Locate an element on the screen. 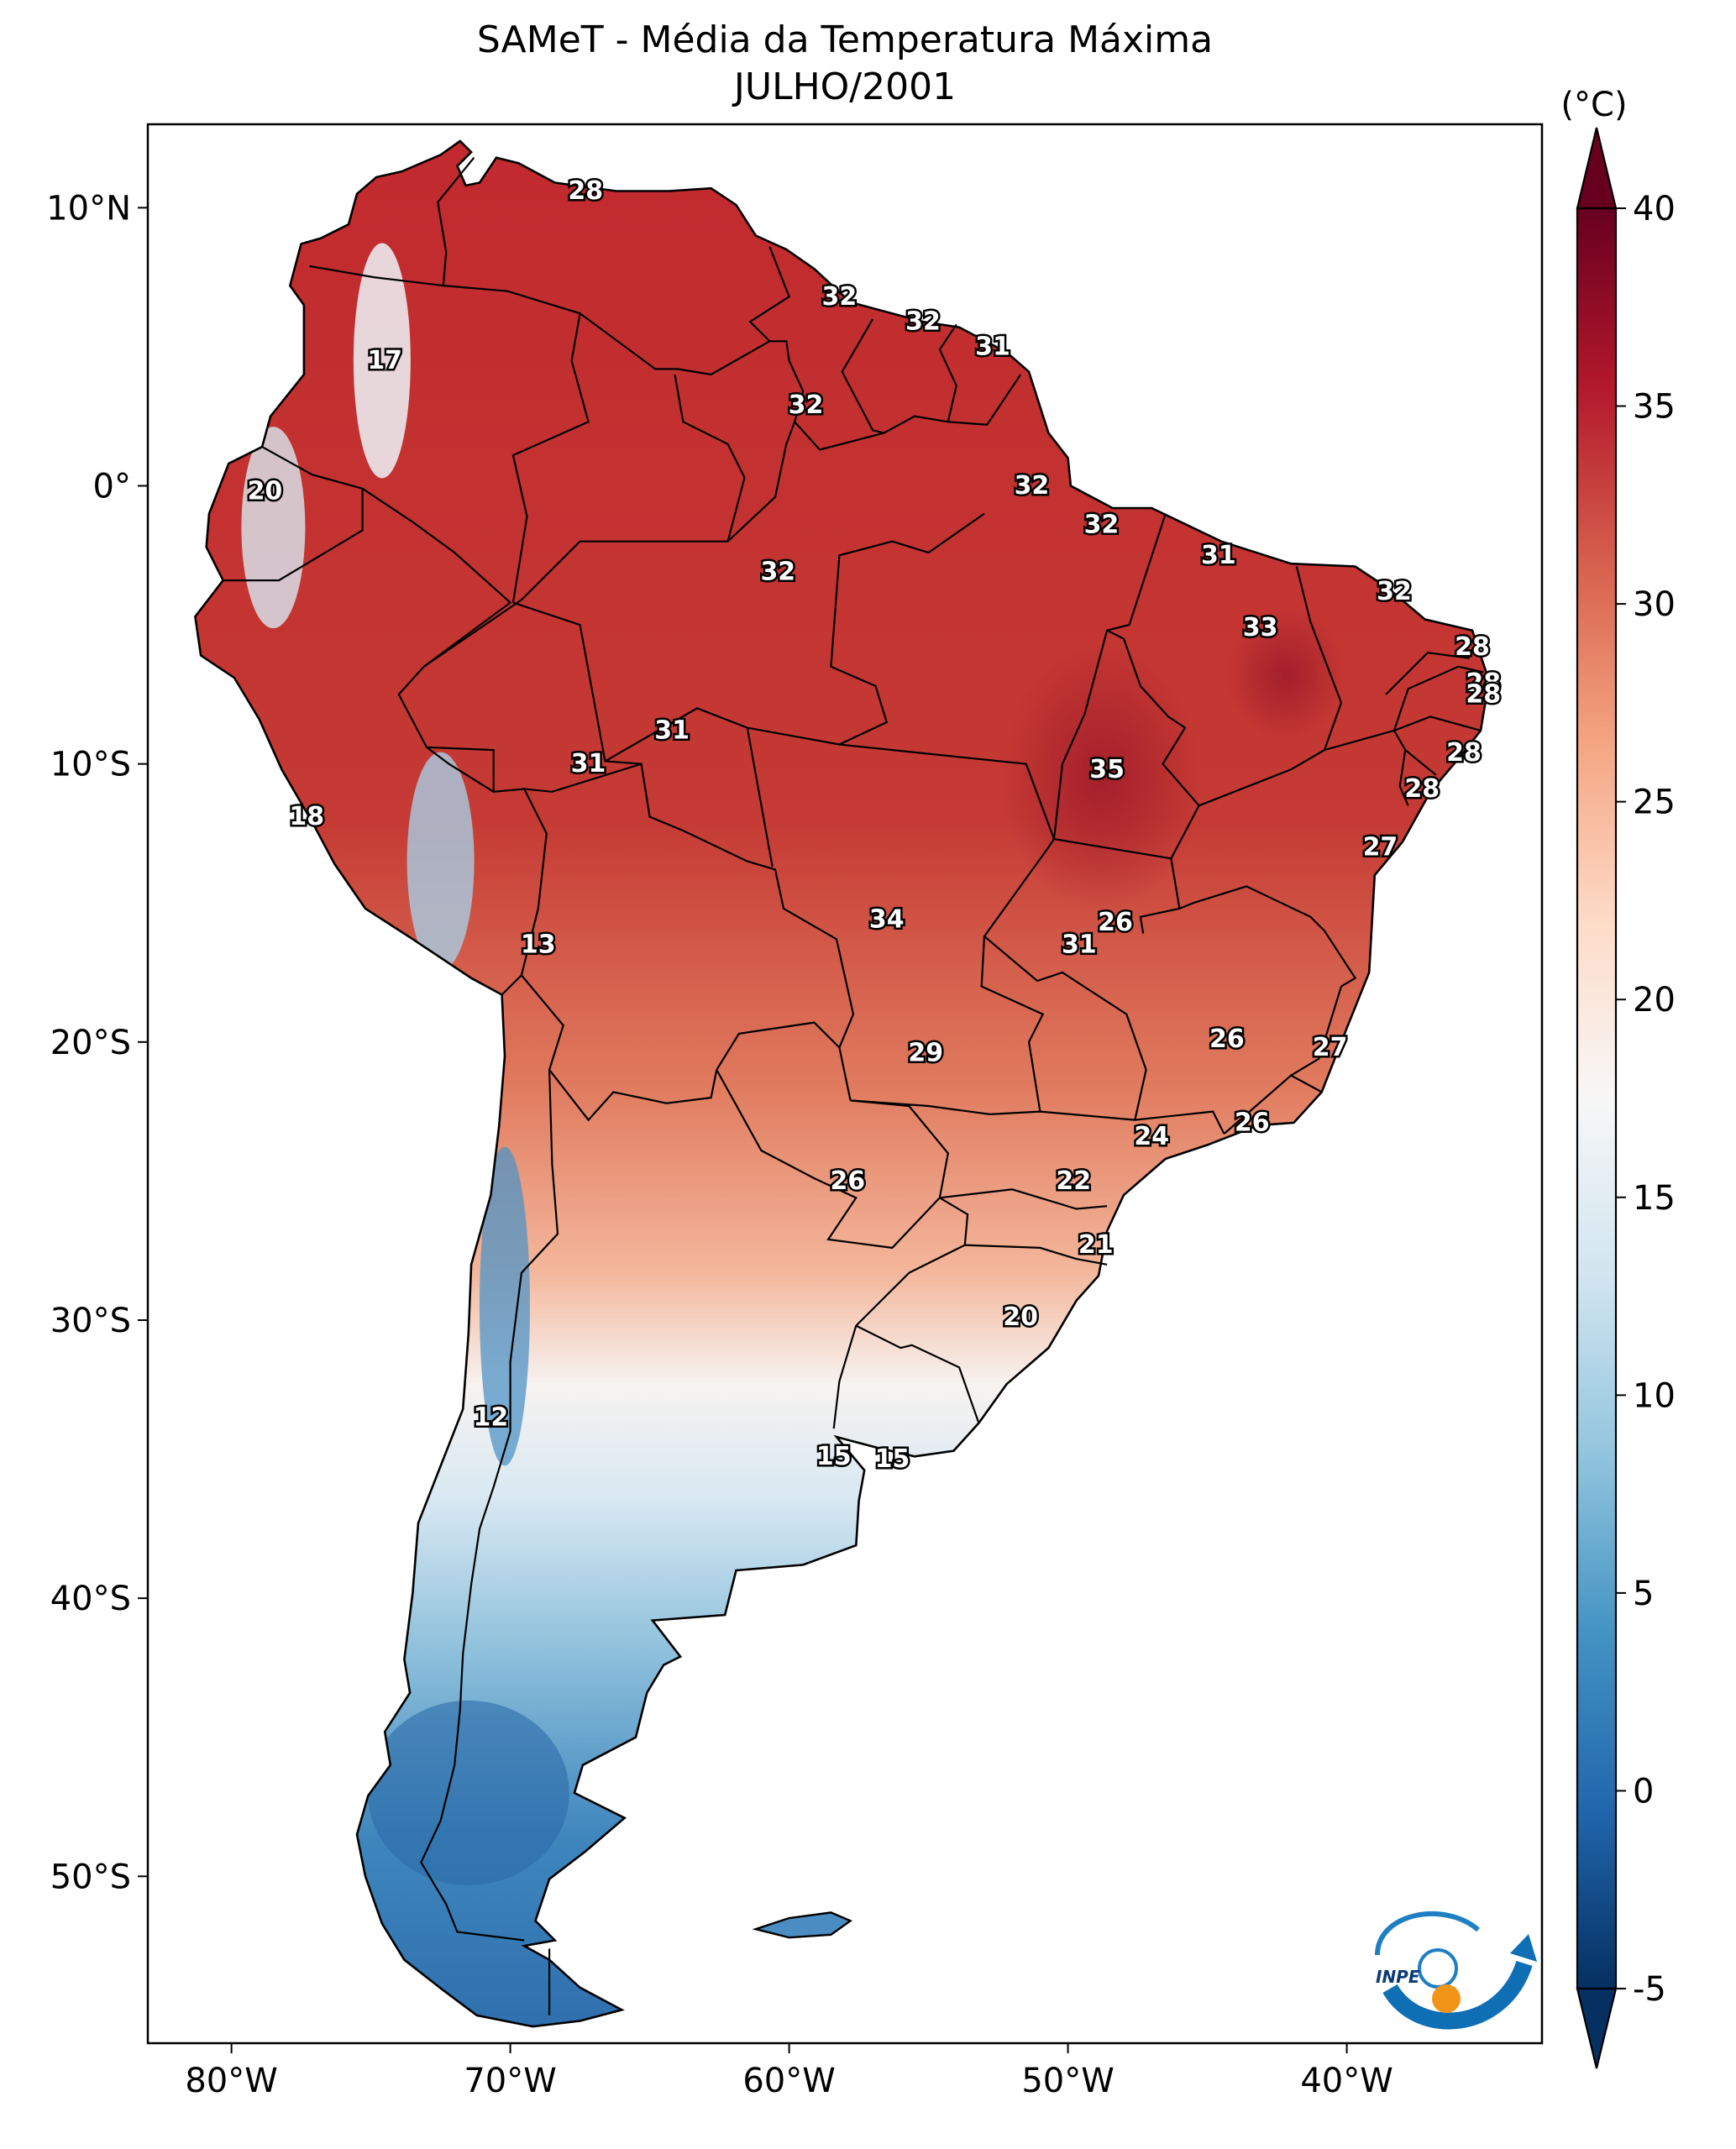 This screenshot has height=2149, width=1736. logo-sun-icon is located at coordinates (1446, 1998).